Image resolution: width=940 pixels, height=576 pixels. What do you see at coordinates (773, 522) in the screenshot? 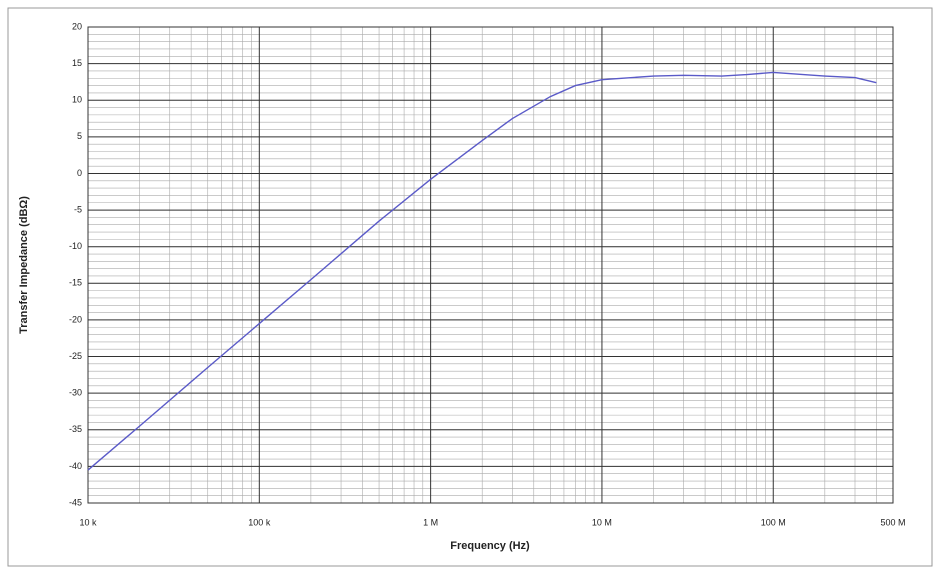
I see `x-tick-label: 100 M` at bounding box center [773, 522].